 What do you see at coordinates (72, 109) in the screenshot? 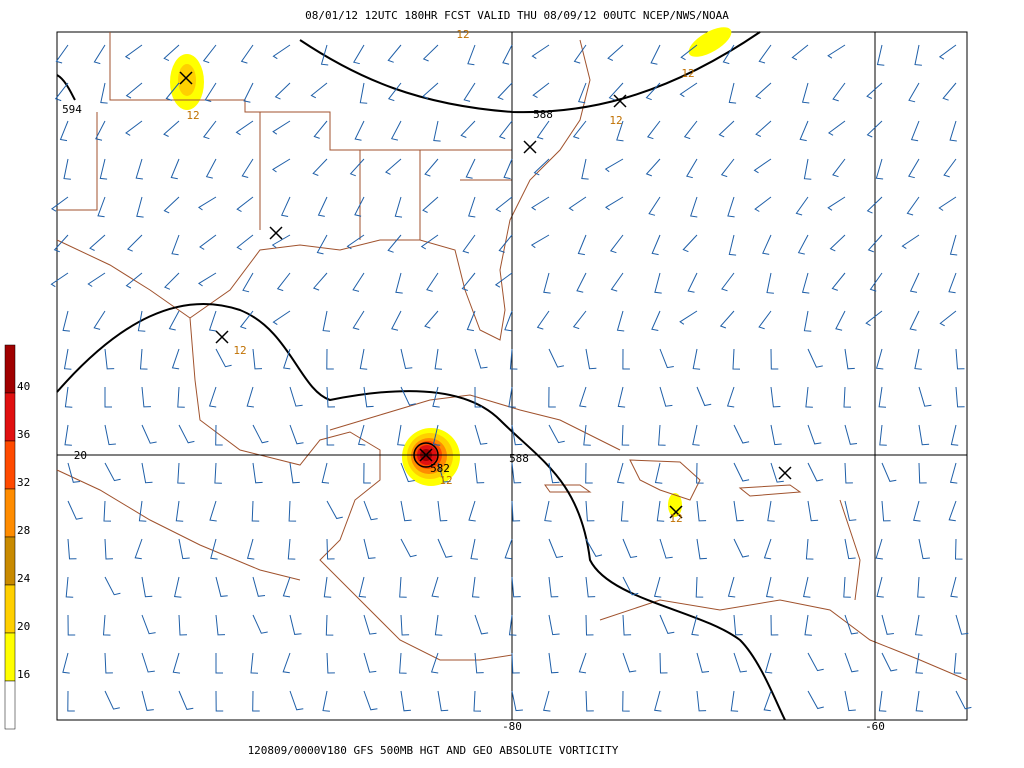
I see `contour-label: 594` at bounding box center [72, 109].